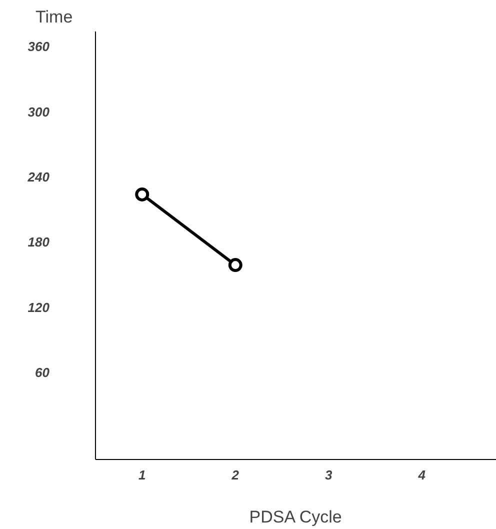 The image size is (496, 529). I want to click on y-tick-label: 60, so click(42, 372).